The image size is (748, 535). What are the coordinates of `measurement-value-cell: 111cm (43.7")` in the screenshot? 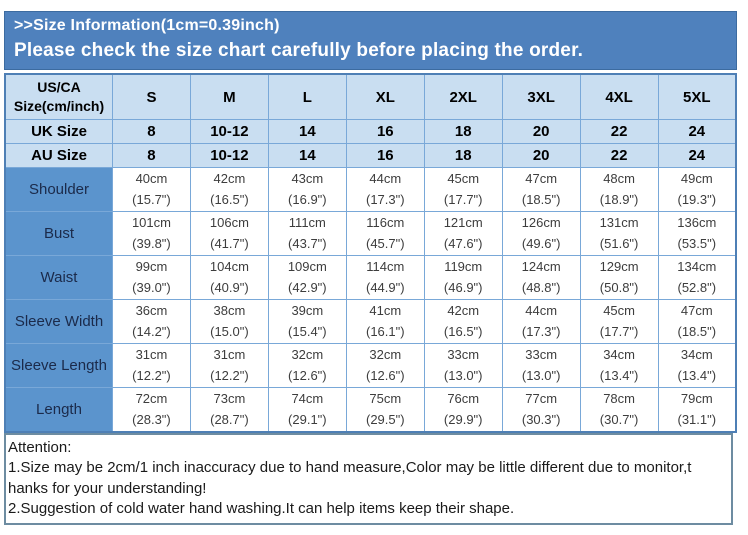 It's located at (307, 233).